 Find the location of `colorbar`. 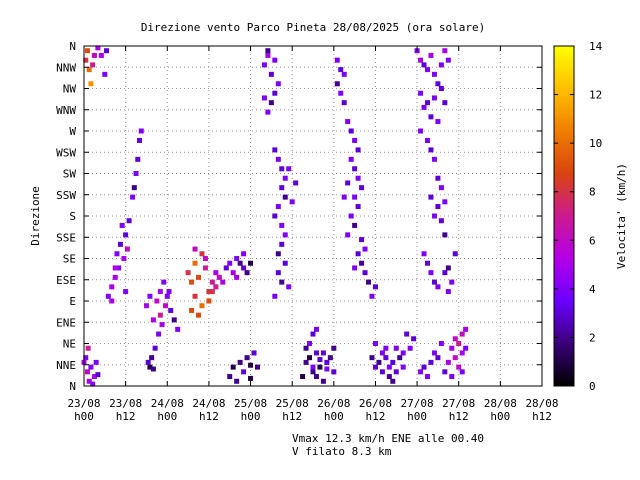

colorbar is located at coordinates (564, 216).